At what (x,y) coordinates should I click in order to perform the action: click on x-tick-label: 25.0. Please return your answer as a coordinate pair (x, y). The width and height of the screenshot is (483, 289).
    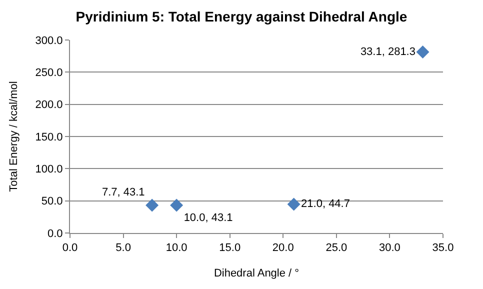
    Looking at the image, I should click on (337, 248).